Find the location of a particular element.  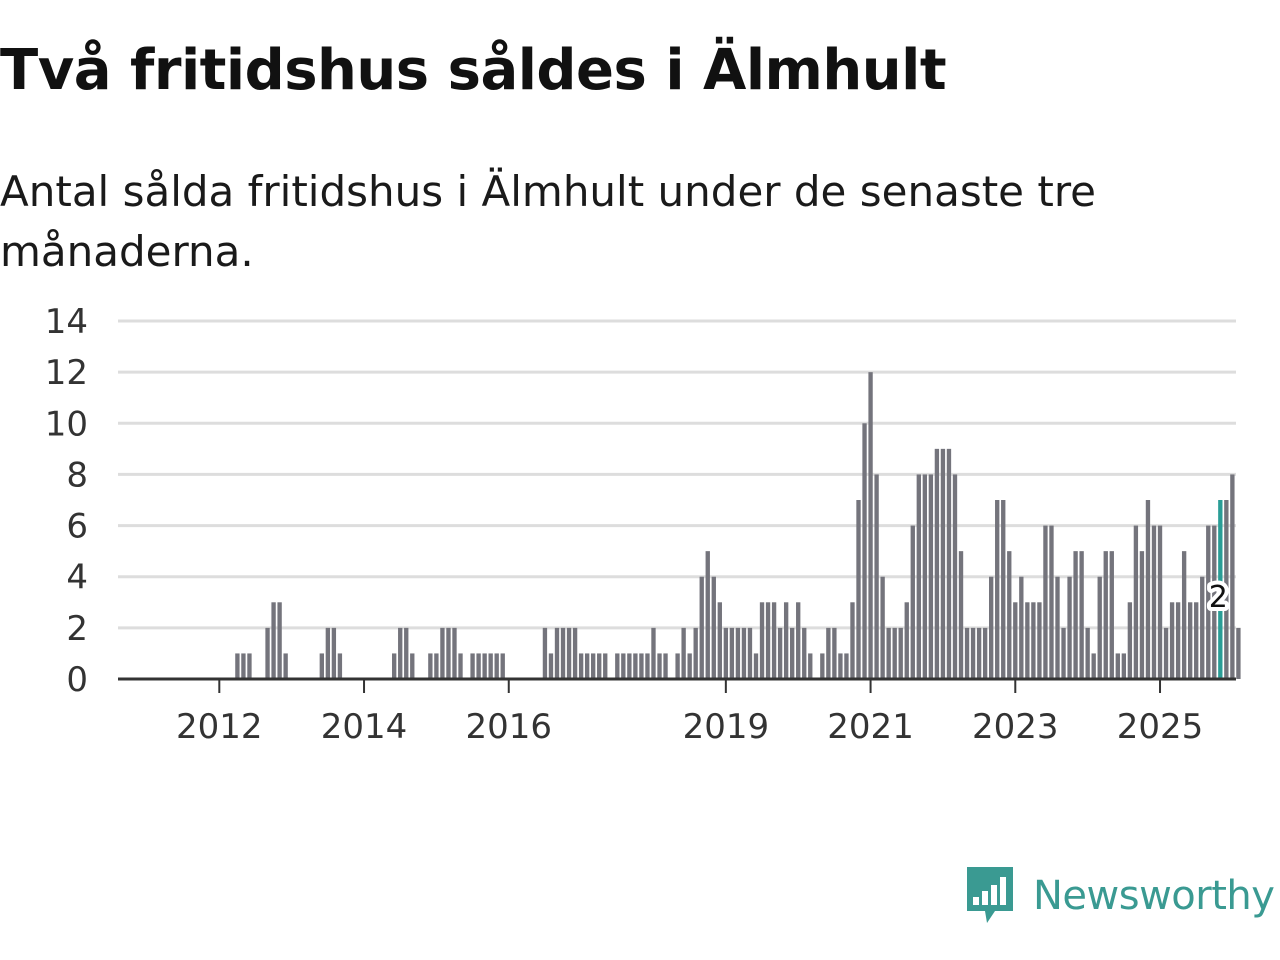

chart-title: Två fritidshus såldes i Älmhult is located at coordinates (473, 70).